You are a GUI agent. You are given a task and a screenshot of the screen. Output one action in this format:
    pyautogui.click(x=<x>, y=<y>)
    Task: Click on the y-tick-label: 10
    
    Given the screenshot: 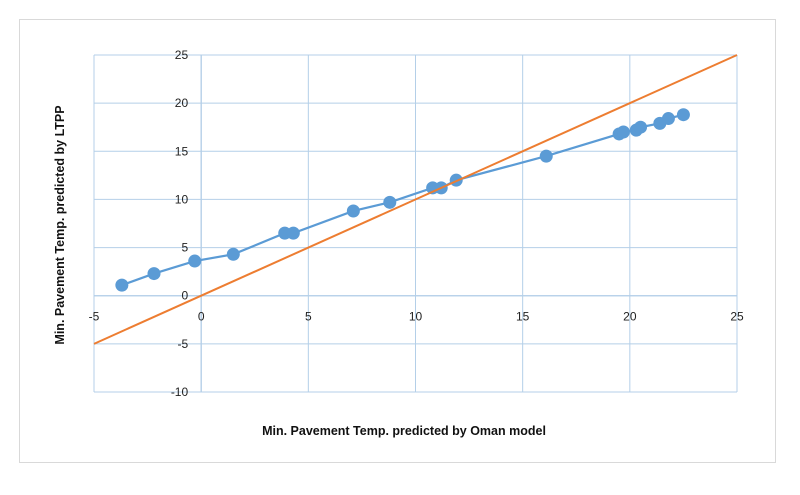 What is the action you would take?
    pyautogui.click(x=182, y=199)
    